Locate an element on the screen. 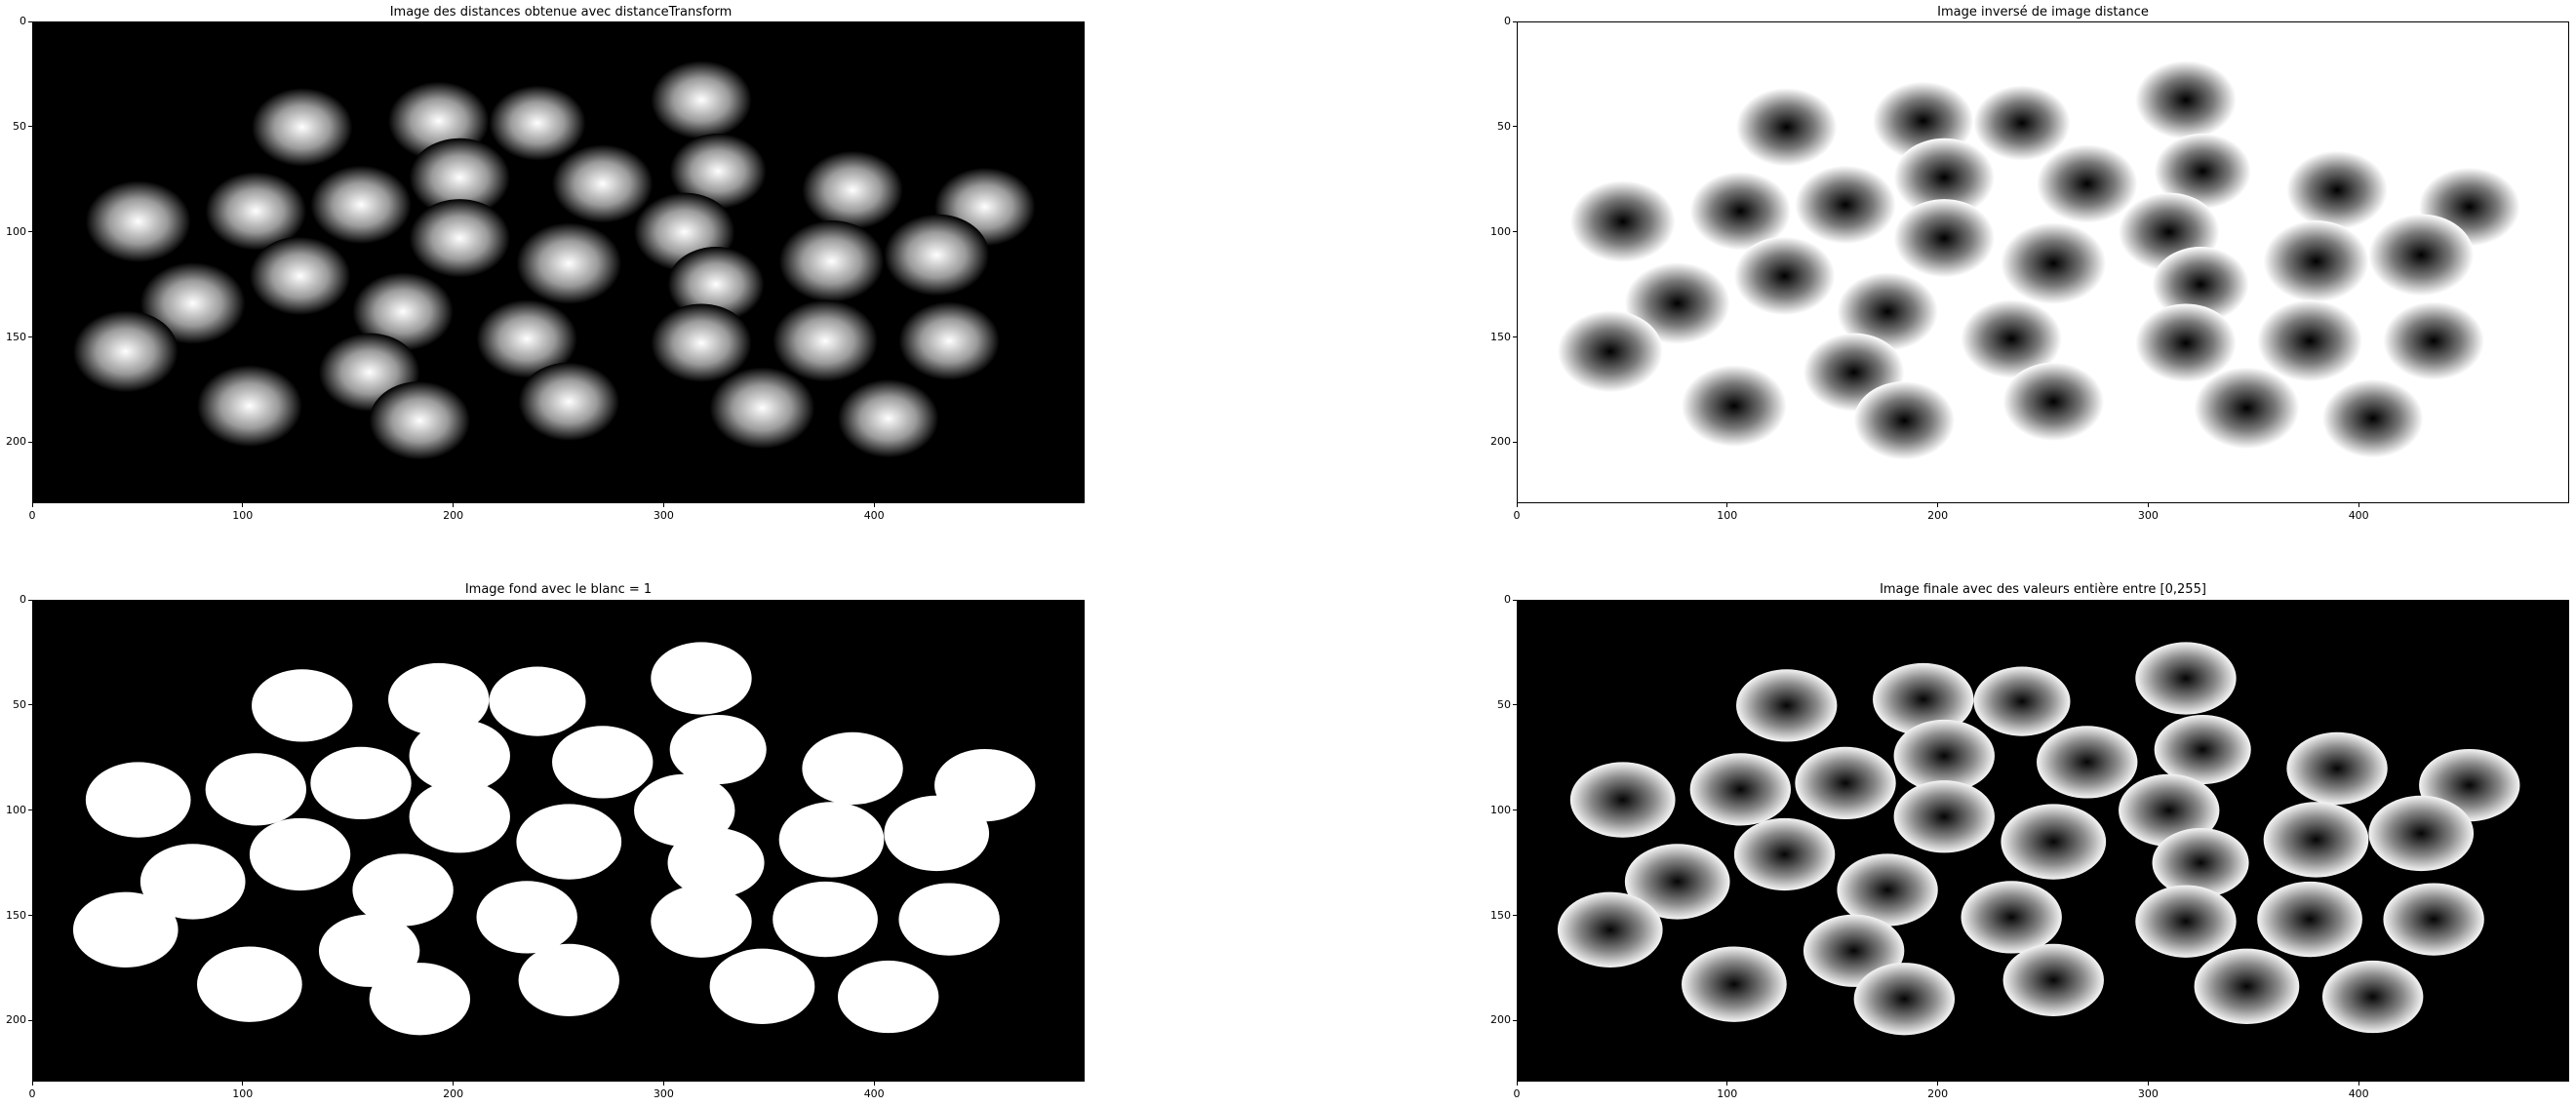  panel-title: Image fond avec le blanc = 1 is located at coordinates (558, 589).